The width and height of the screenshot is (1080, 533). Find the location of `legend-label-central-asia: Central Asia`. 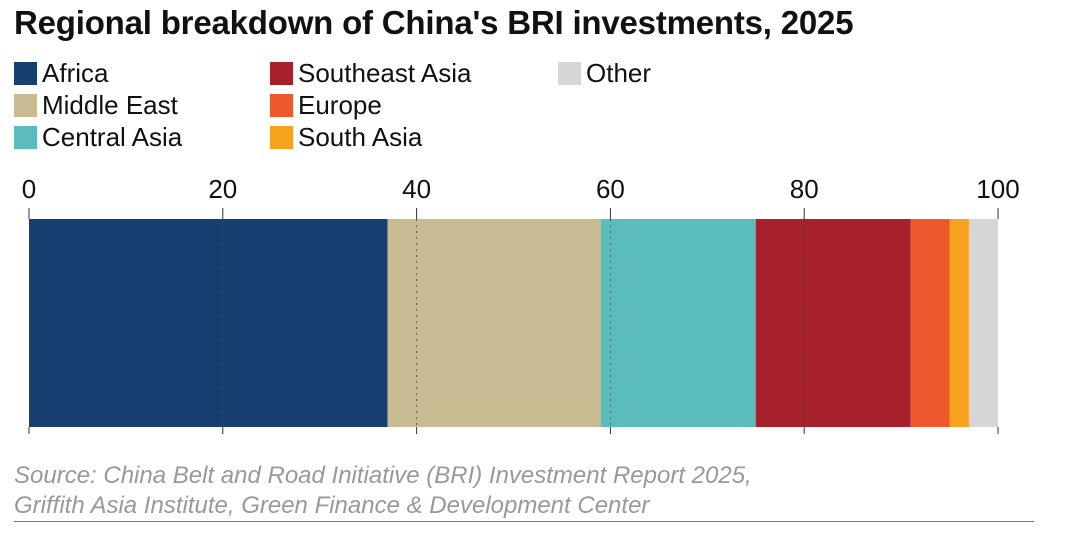

legend-label-central-asia: Central Asia is located at coordinates (112, 137).